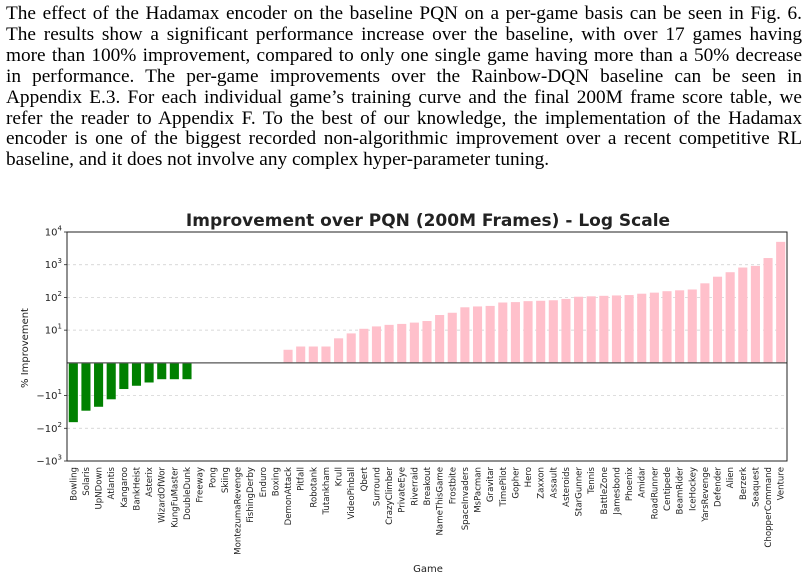 The width and height of the screenshot is (808, 579). What do you see at coordinates (706, 495) in the screenshot?
I see `x-tick-label: YarsRevenge` at bounding box center [706, 495].